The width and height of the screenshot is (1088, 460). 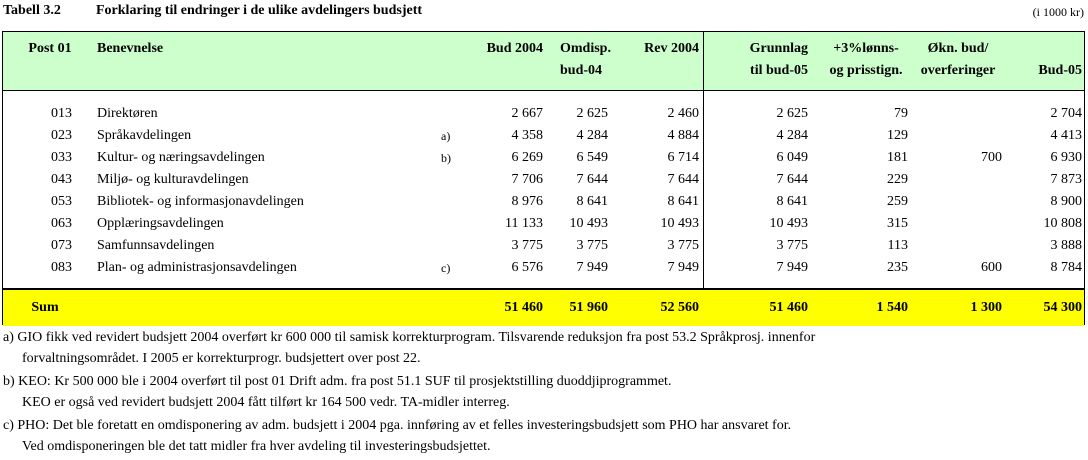 I want to click on header-bud05: Bud-05, so click(x=1060, y=70).